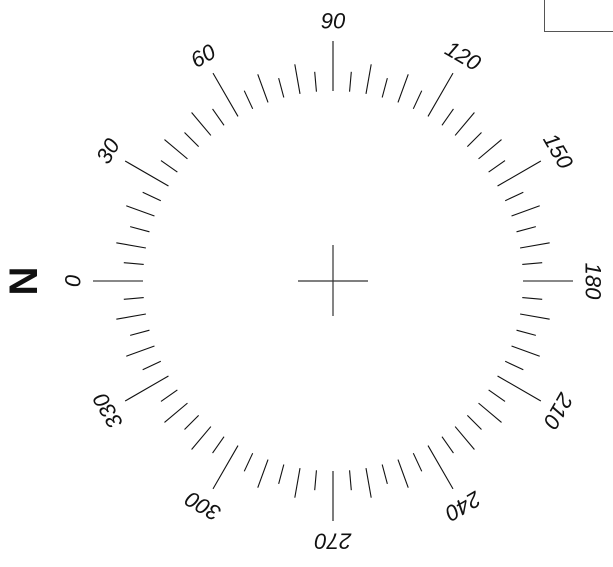 The image size is (613, 567). Describe the element at coordinates (24, 281) in the screenshot. I see `north-label: N` at that location.